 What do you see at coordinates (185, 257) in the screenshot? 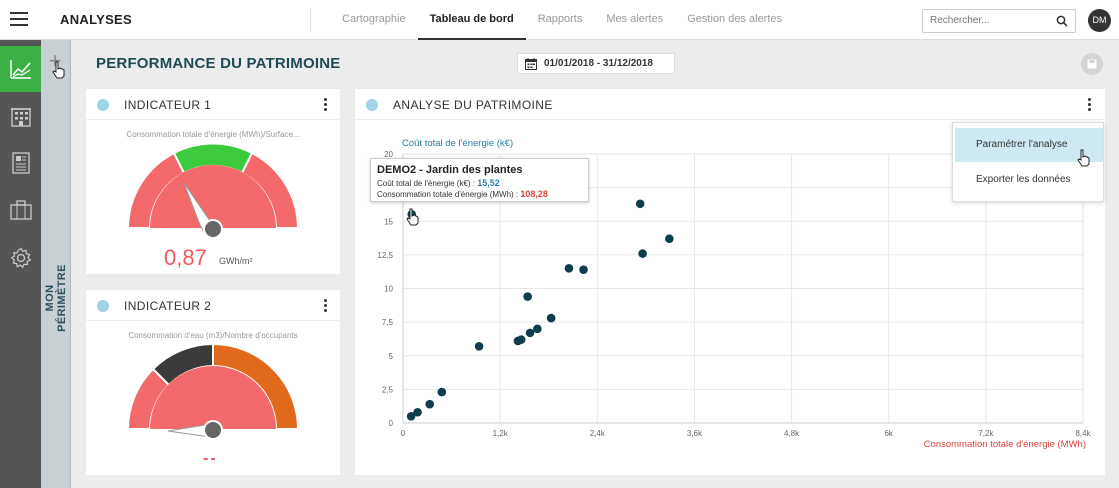
I see `indicator-value: 0,87` at bounding box center [185, 257].